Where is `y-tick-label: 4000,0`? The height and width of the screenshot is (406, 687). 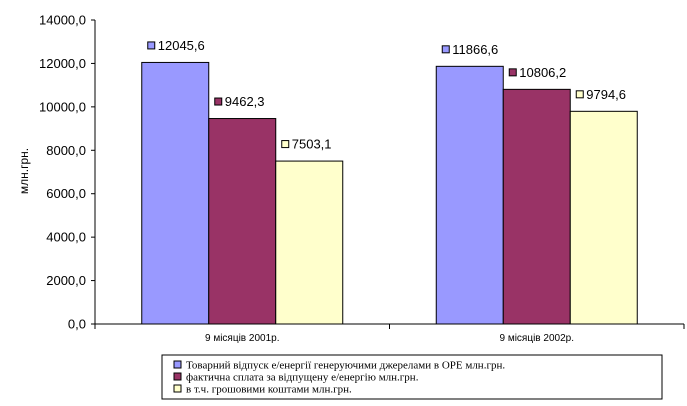 y-tick-label: 4000,0 is located at coordinates (66, 237).